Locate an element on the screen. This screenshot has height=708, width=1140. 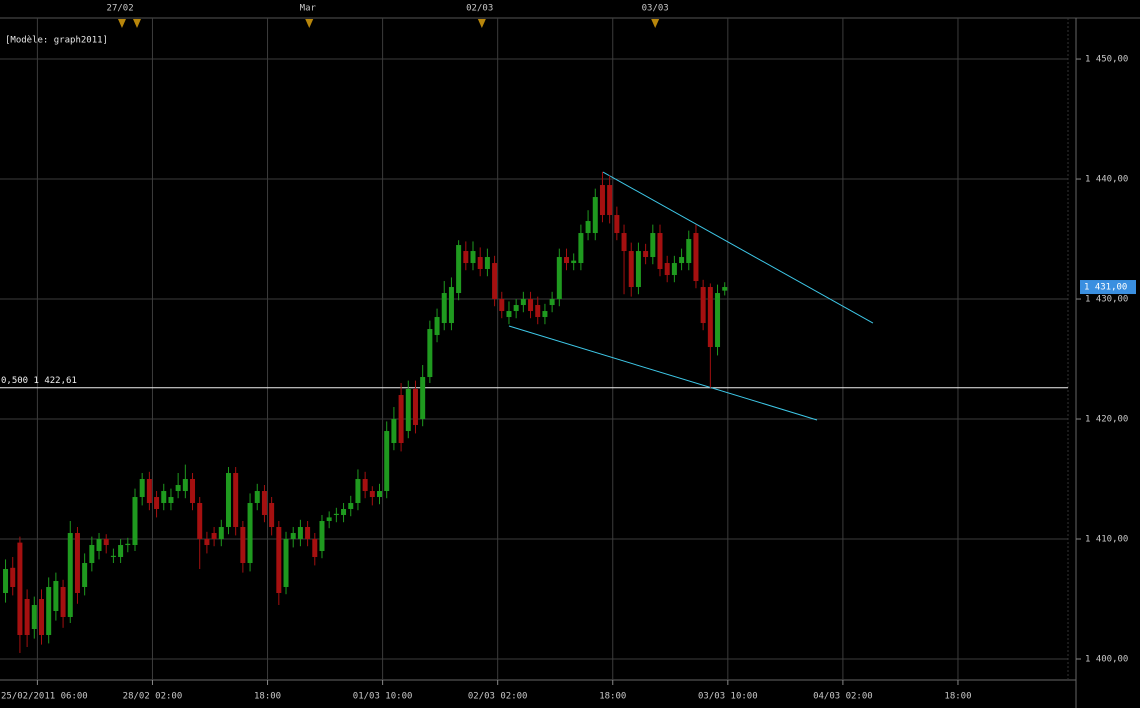
event-label: 03/03 is located at coordinates (655, 9).